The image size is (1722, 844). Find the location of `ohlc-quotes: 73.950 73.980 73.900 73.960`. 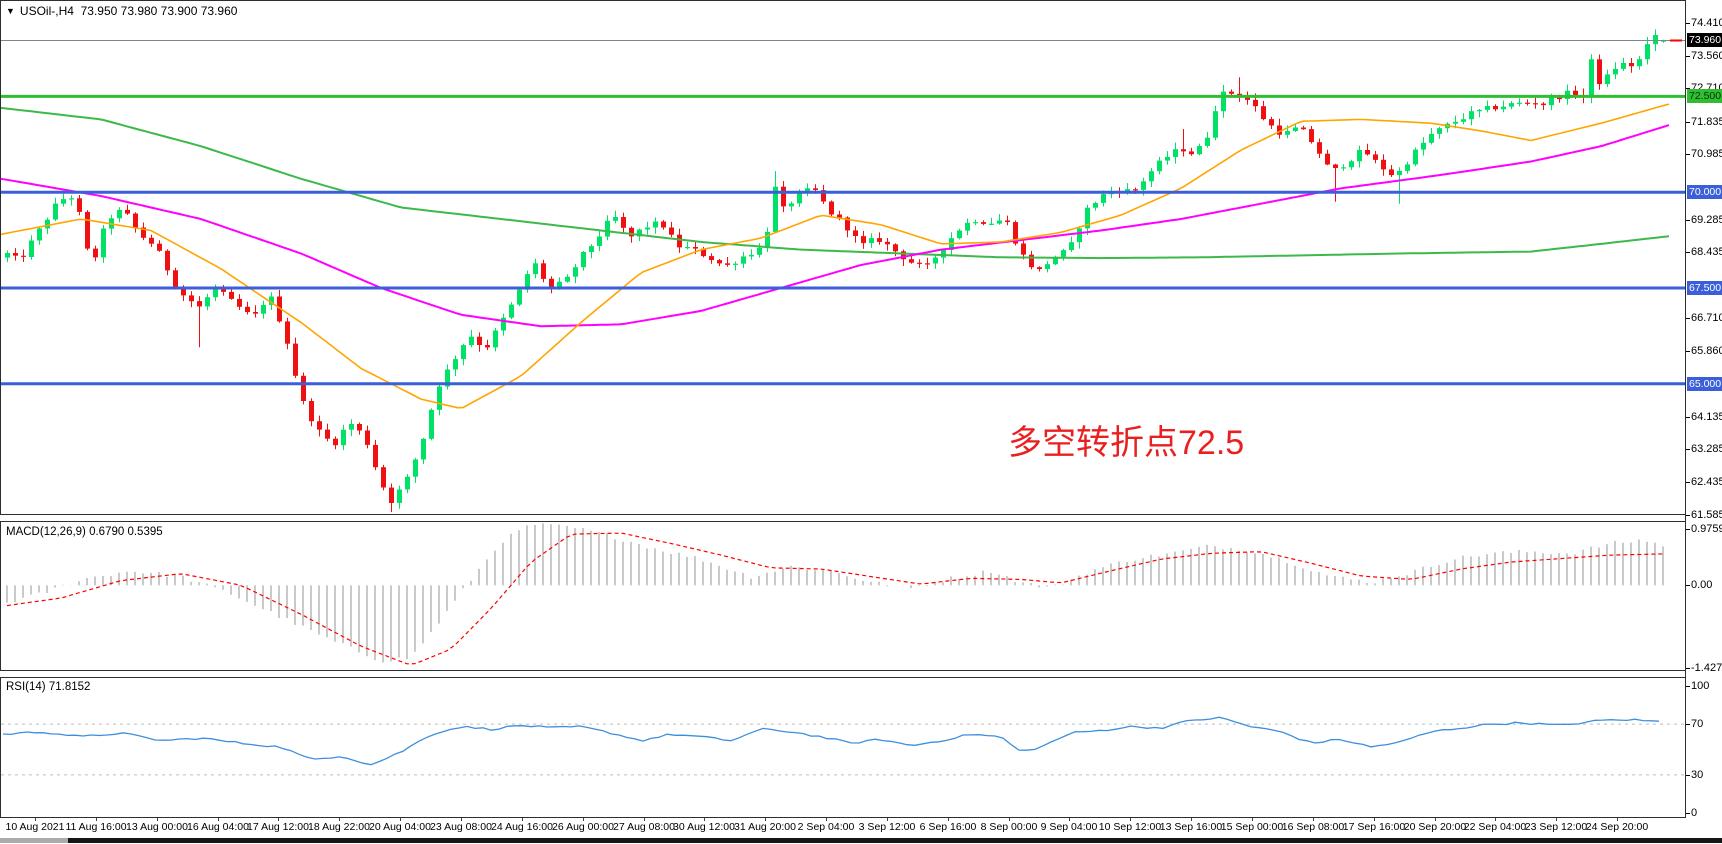

ohlc-quotes: 73.950 73.980 73.900 73.960 is located at coordinates (159, 11).